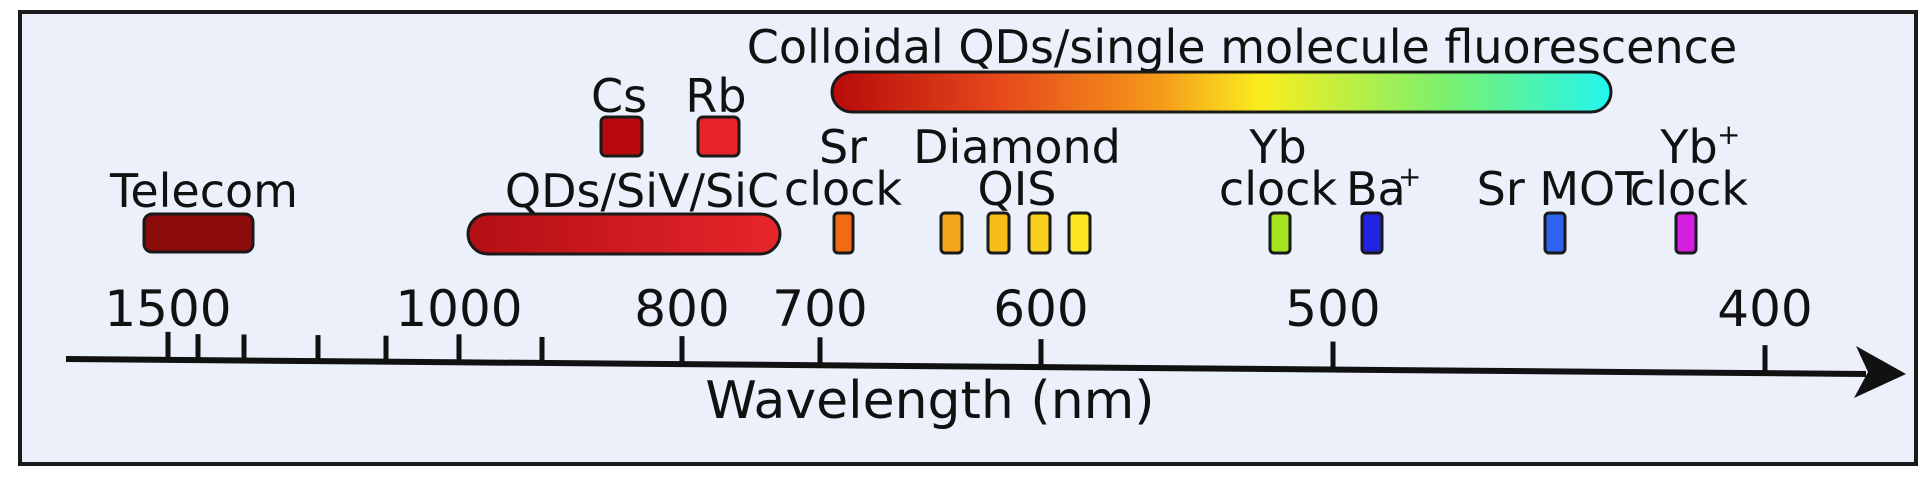 This screenshot has height=481, width=1924. I want to click on label-diamond-line2: QIS, so click(1017, 189).